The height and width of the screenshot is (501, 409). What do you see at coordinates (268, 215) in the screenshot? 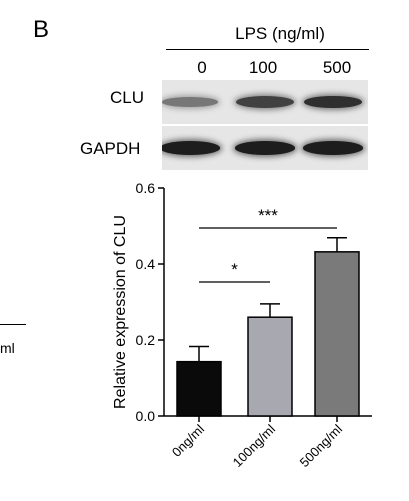
I see `significance-label: ***` at bounding box center [268, 215].